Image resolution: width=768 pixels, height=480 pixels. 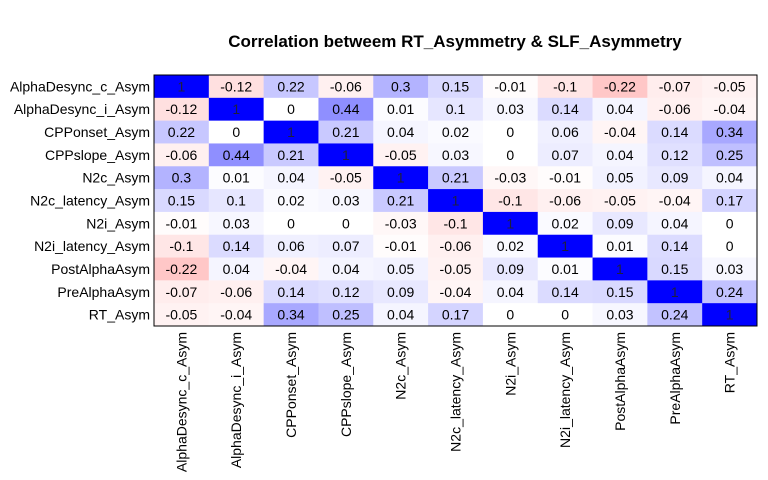 I want to click on column-label-cpponset-asym: CPPonset_Asym, so click(x=291, y=385).